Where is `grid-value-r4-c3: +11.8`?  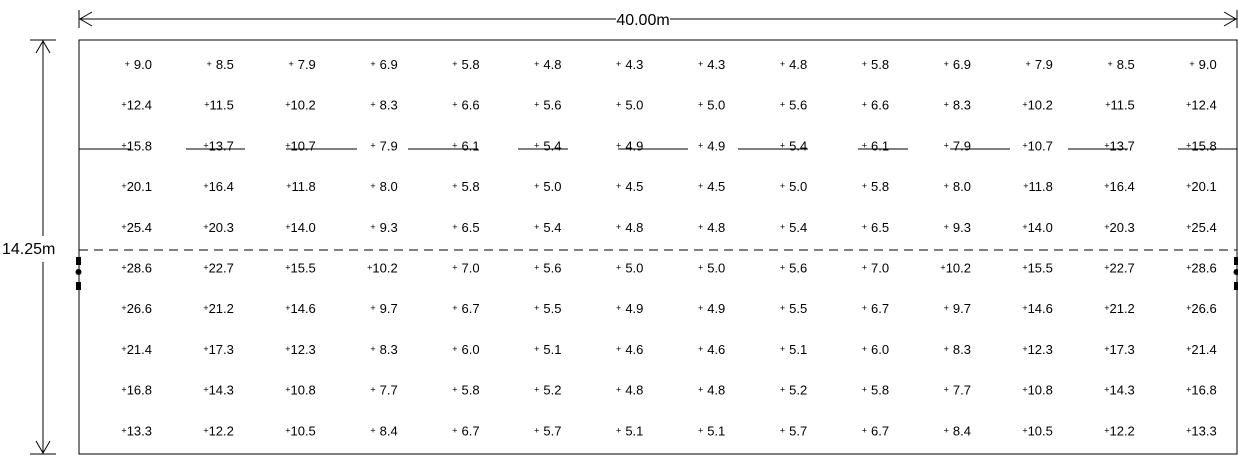
grid-value-r4-c3: +11.8 is located at coordinates (301, 186).